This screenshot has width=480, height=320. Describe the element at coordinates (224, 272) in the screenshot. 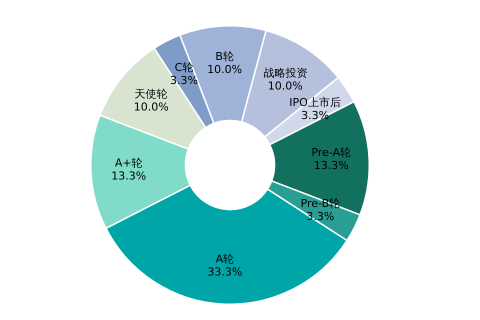

I see `data-label: 33.3%` at that location.